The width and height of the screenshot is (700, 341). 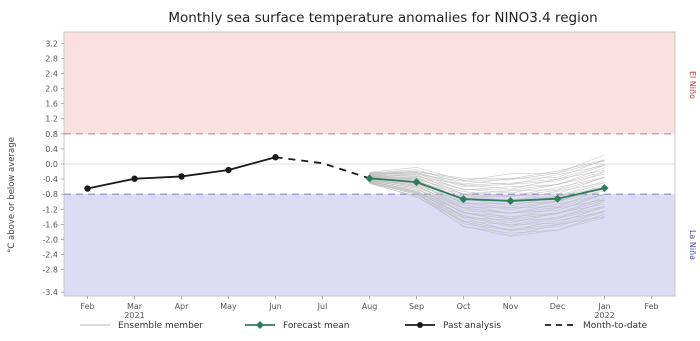 What do you see at coordinates (51, 149) in the screenshot?
I see `y-tick-label: 0.4` at bounding box center [51, 149].